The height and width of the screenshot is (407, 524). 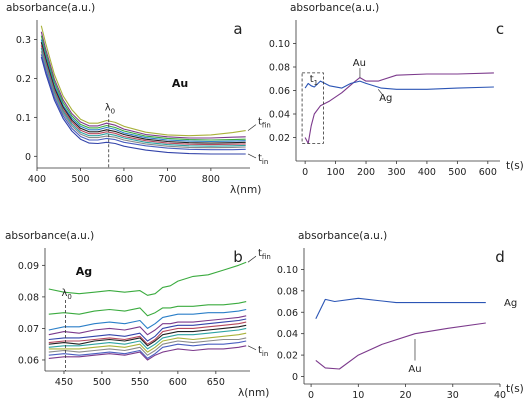 I want to click on panel-label-b: b, so click(x=238, y=257).